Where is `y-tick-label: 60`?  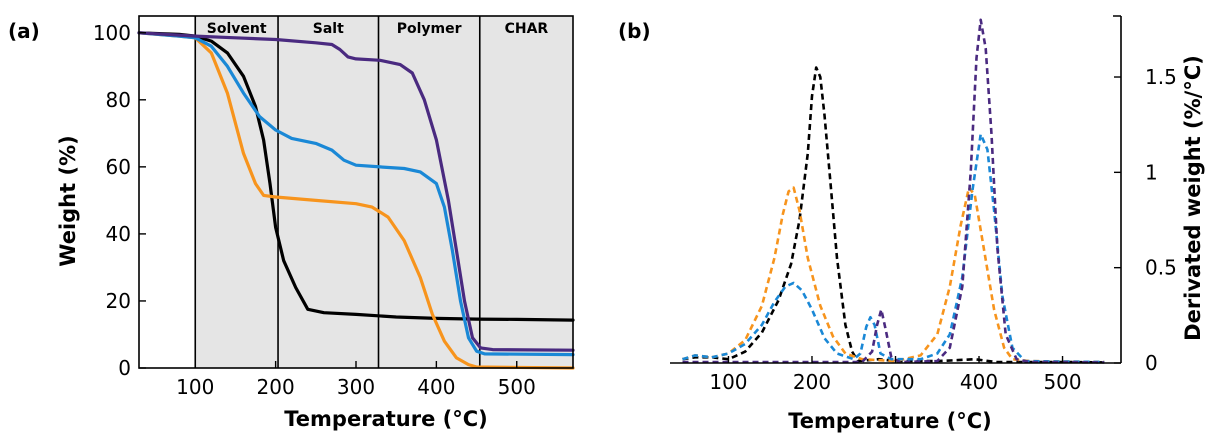 y-tick-label: 60 is located at coordinates (118, 167).